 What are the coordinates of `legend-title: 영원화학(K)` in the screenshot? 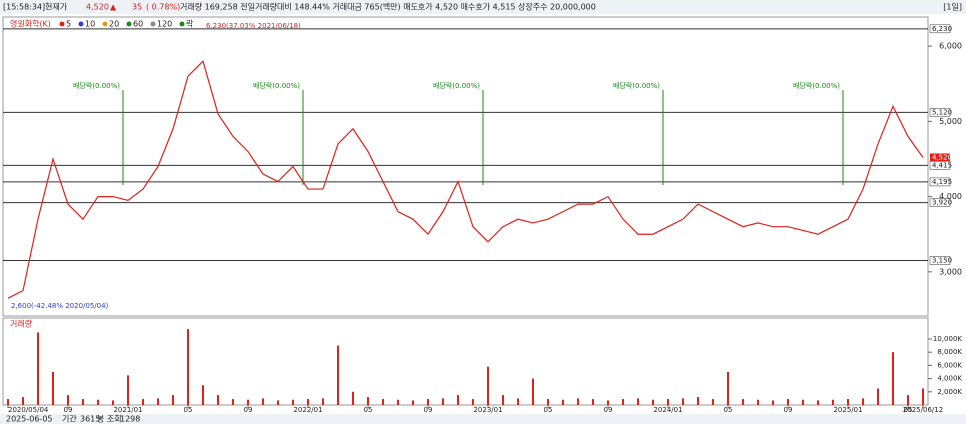 It's located at (30, 24).